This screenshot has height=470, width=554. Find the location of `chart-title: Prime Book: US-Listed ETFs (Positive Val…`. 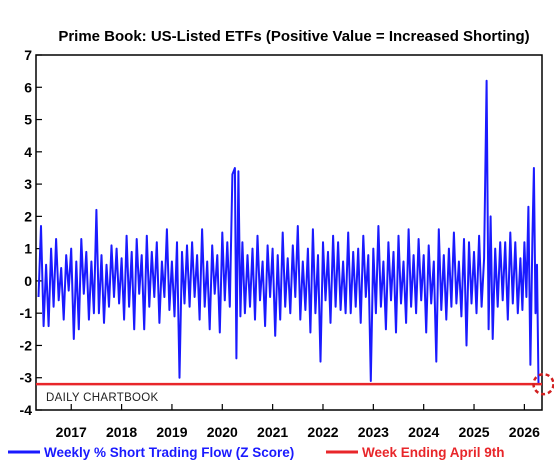

chart-title: Prime Book: US-Listed ETFs (Positive Val… is located at coordinates (293, 36).